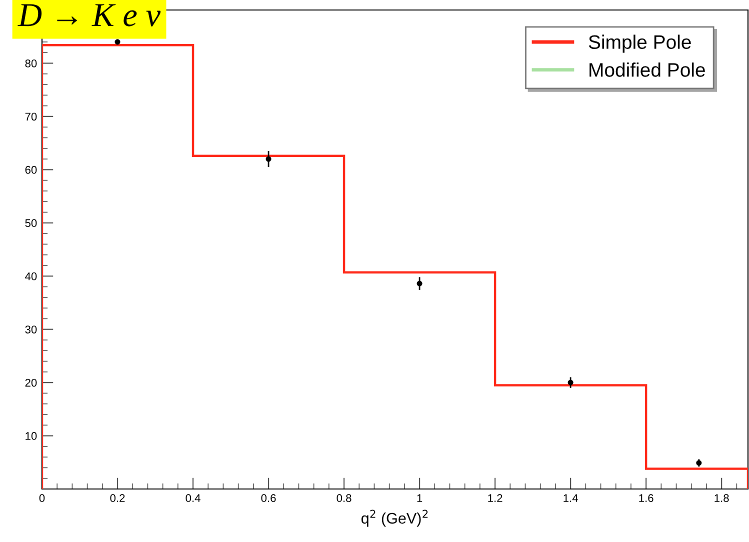 The width and height of the screenshot is (749, 542). What do you see at coordinates (31, 436) in the screenshot?
I see `y-tick-label: 10` at bounding box center [31, 436].